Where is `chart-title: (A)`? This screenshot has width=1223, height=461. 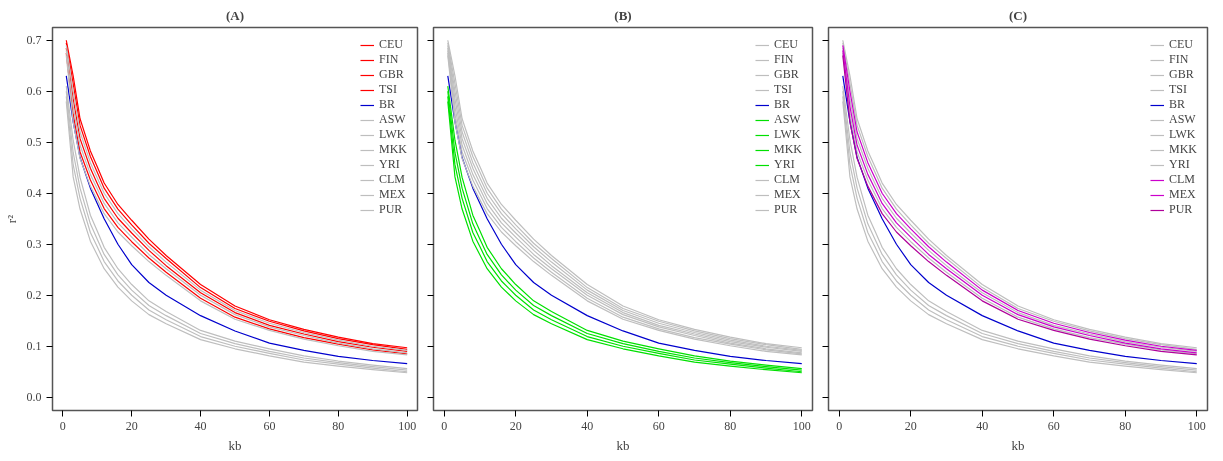
chart-title: (A) is located at coordinates (235, 15).